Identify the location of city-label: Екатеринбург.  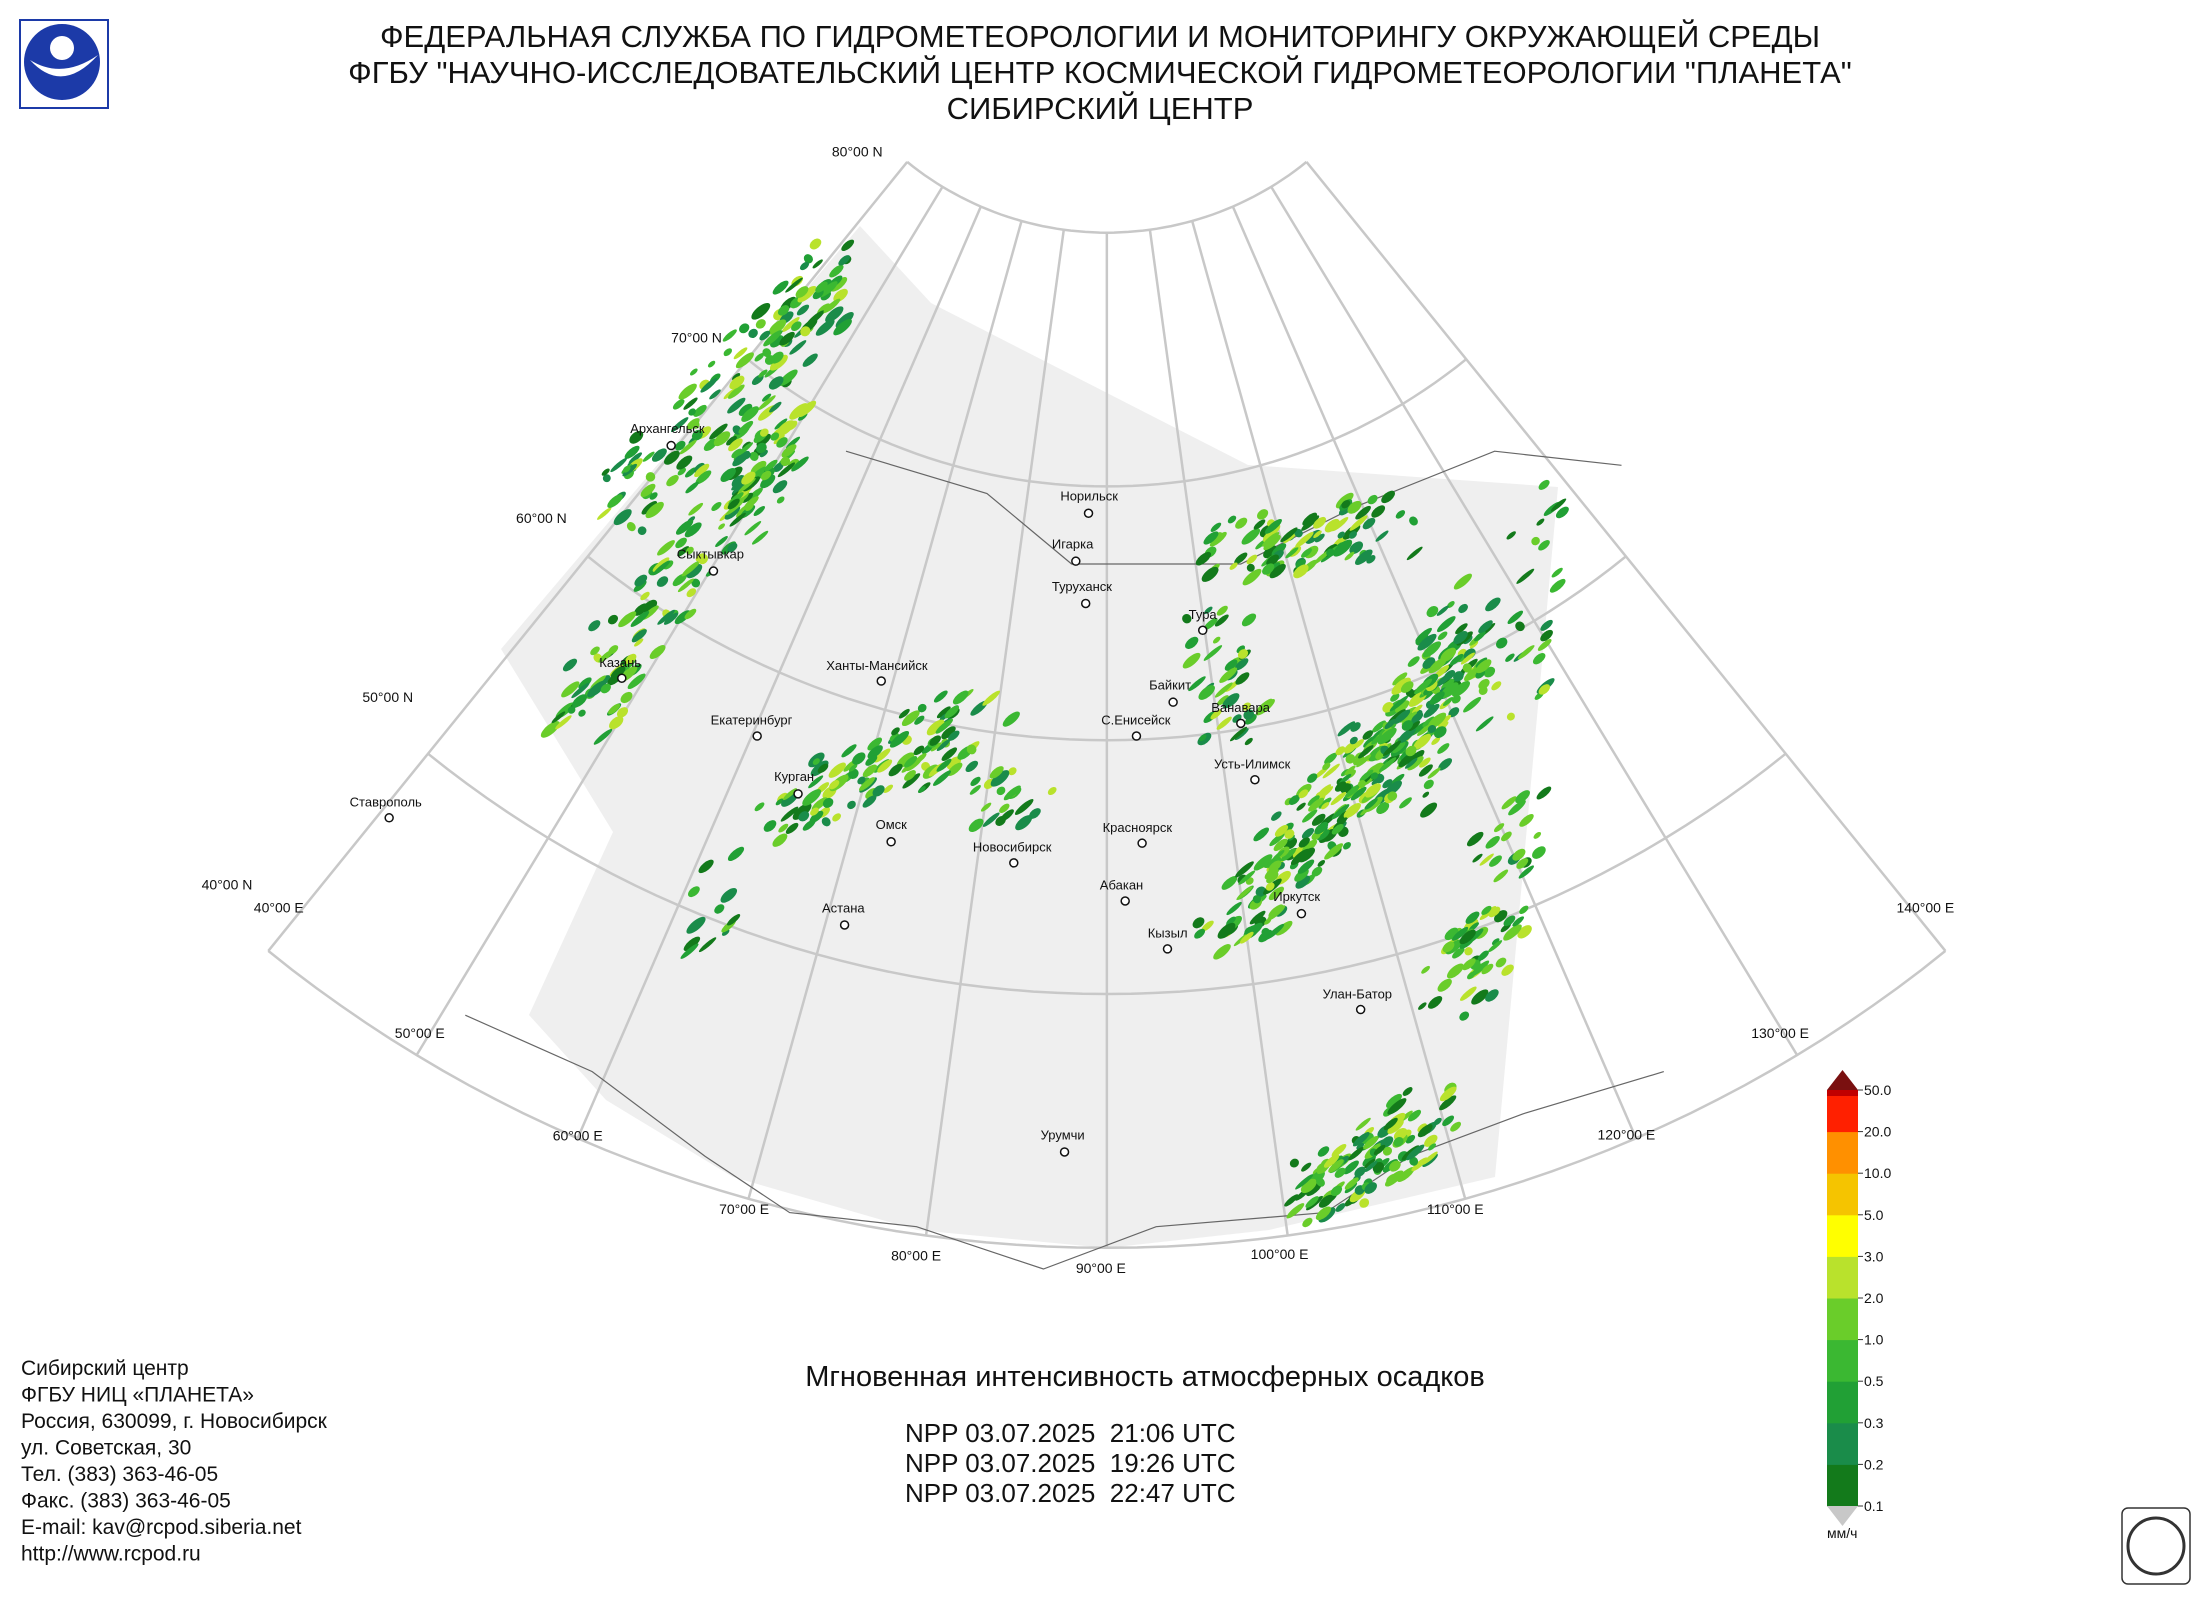
(752, 720).